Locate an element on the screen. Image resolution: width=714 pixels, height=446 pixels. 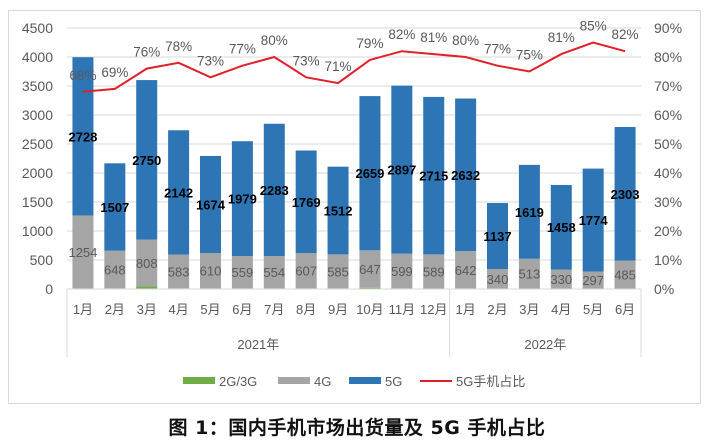
legend-label: 5G手机占比 is located at coordinates (490, 381).